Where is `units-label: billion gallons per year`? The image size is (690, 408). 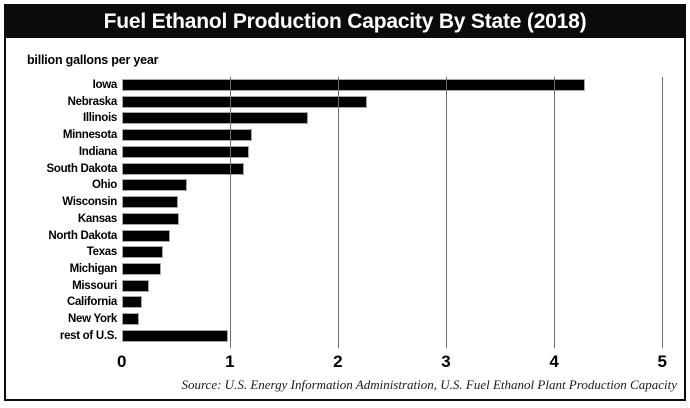 units-label: billion gallons per year is located at coordinates (93, 60).